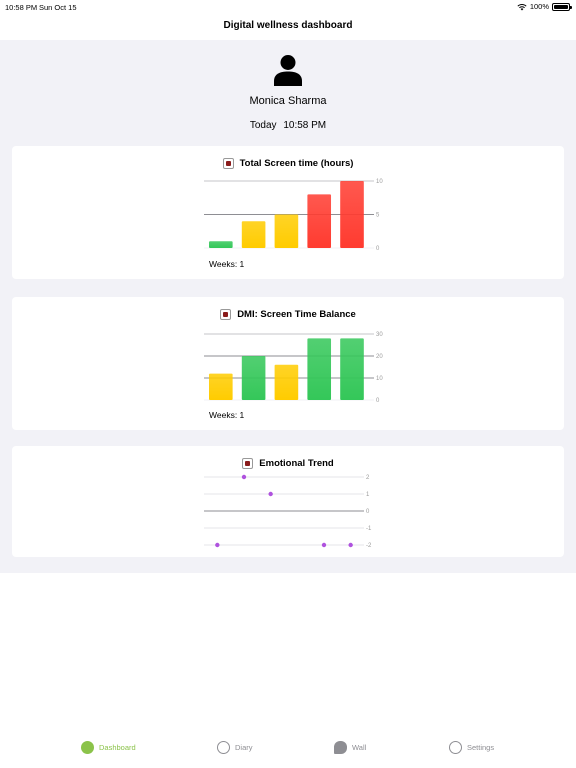 The height and width of the screenshot is (768, 576). I want to click on page-title: Digital wellness dashboard, so click(288, 25).